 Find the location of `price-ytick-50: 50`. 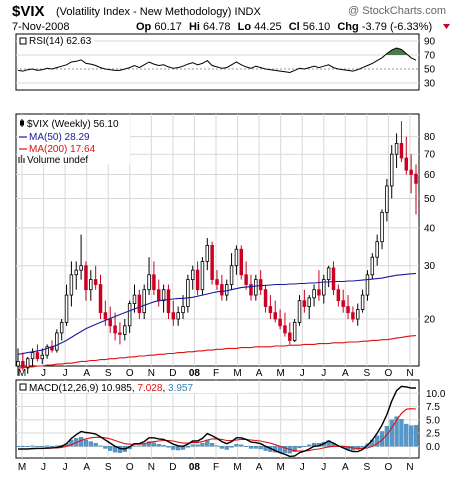

price-ytick-50: 50 is located at coordinates (430, 199).